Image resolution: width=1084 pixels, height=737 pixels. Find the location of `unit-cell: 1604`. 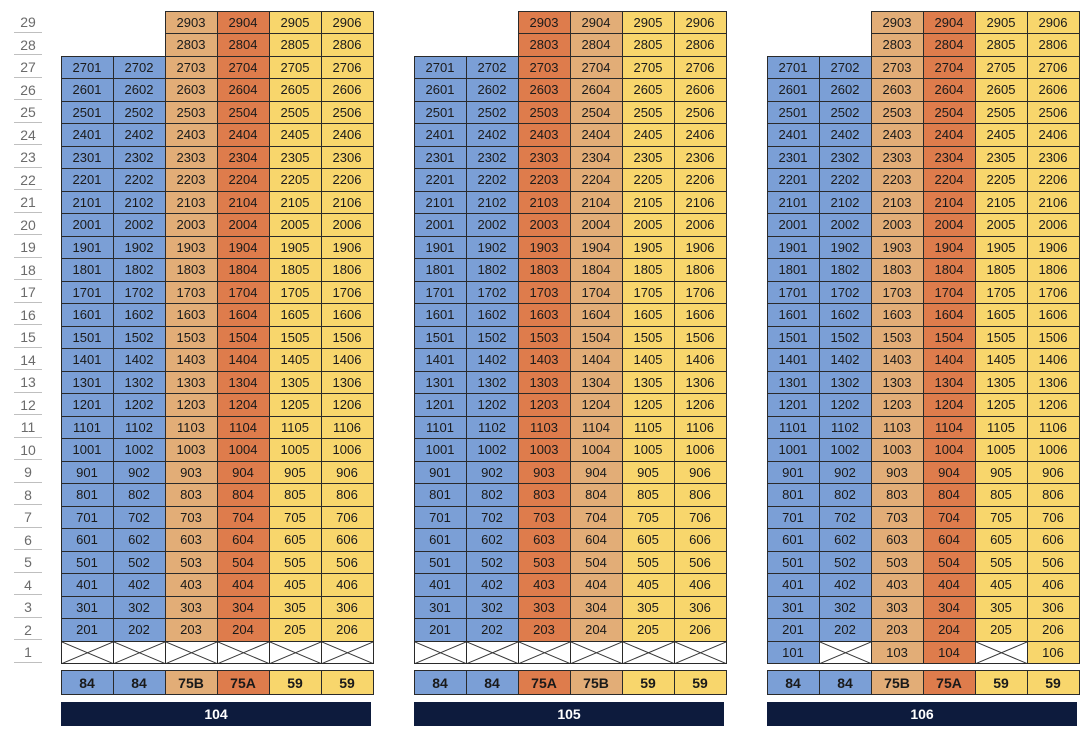

unit-cell: 1604 is located at coordinates (949, 315).